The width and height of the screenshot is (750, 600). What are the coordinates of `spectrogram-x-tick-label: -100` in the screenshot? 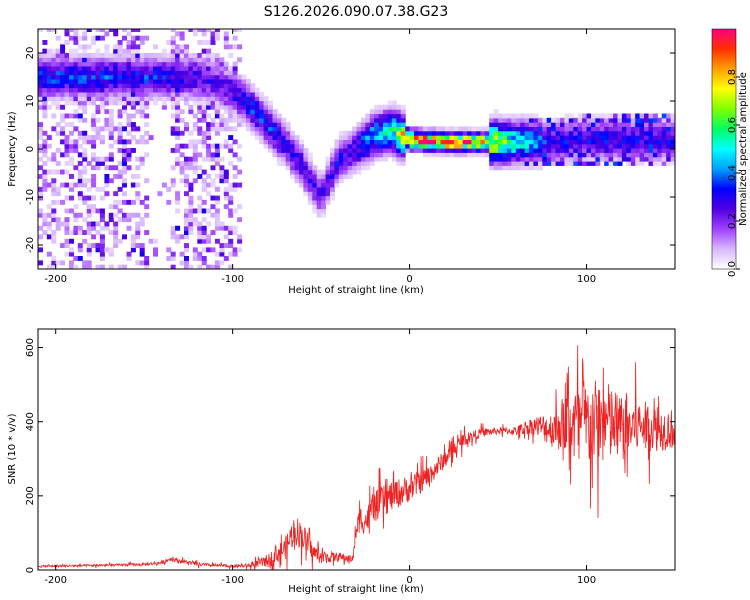 It's located at (232, 279).